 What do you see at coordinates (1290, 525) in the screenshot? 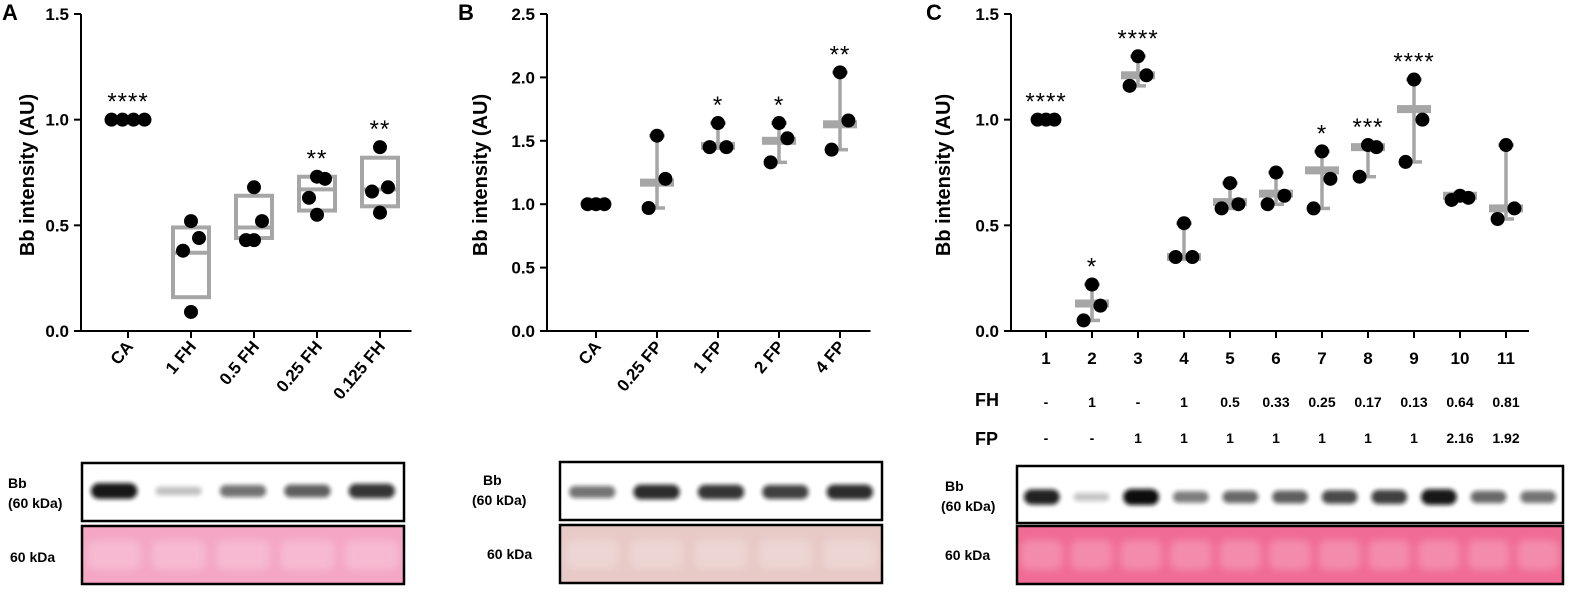
I see `blot-c` at bounding box center [1290, 525].